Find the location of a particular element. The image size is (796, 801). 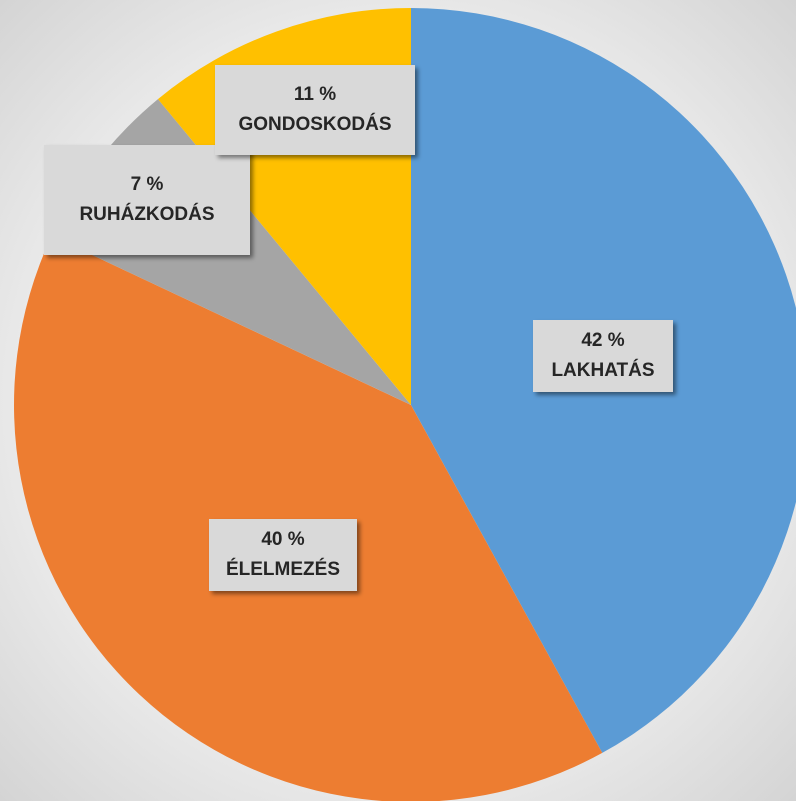

category-label: ÉLELMEZÉS is located at coordinates (283, 569).